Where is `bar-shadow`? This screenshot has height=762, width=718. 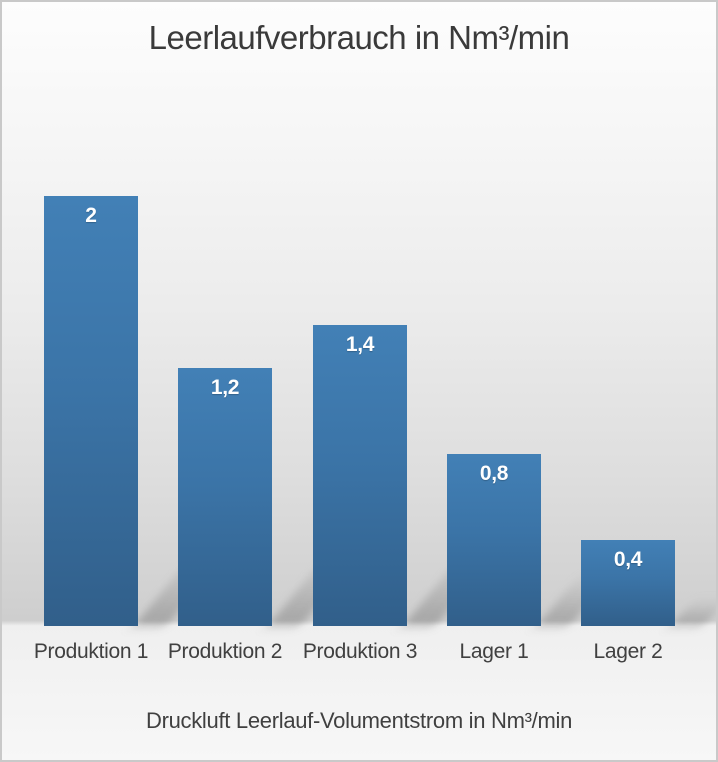
bar-shadow is located at coordinates (693, 612).